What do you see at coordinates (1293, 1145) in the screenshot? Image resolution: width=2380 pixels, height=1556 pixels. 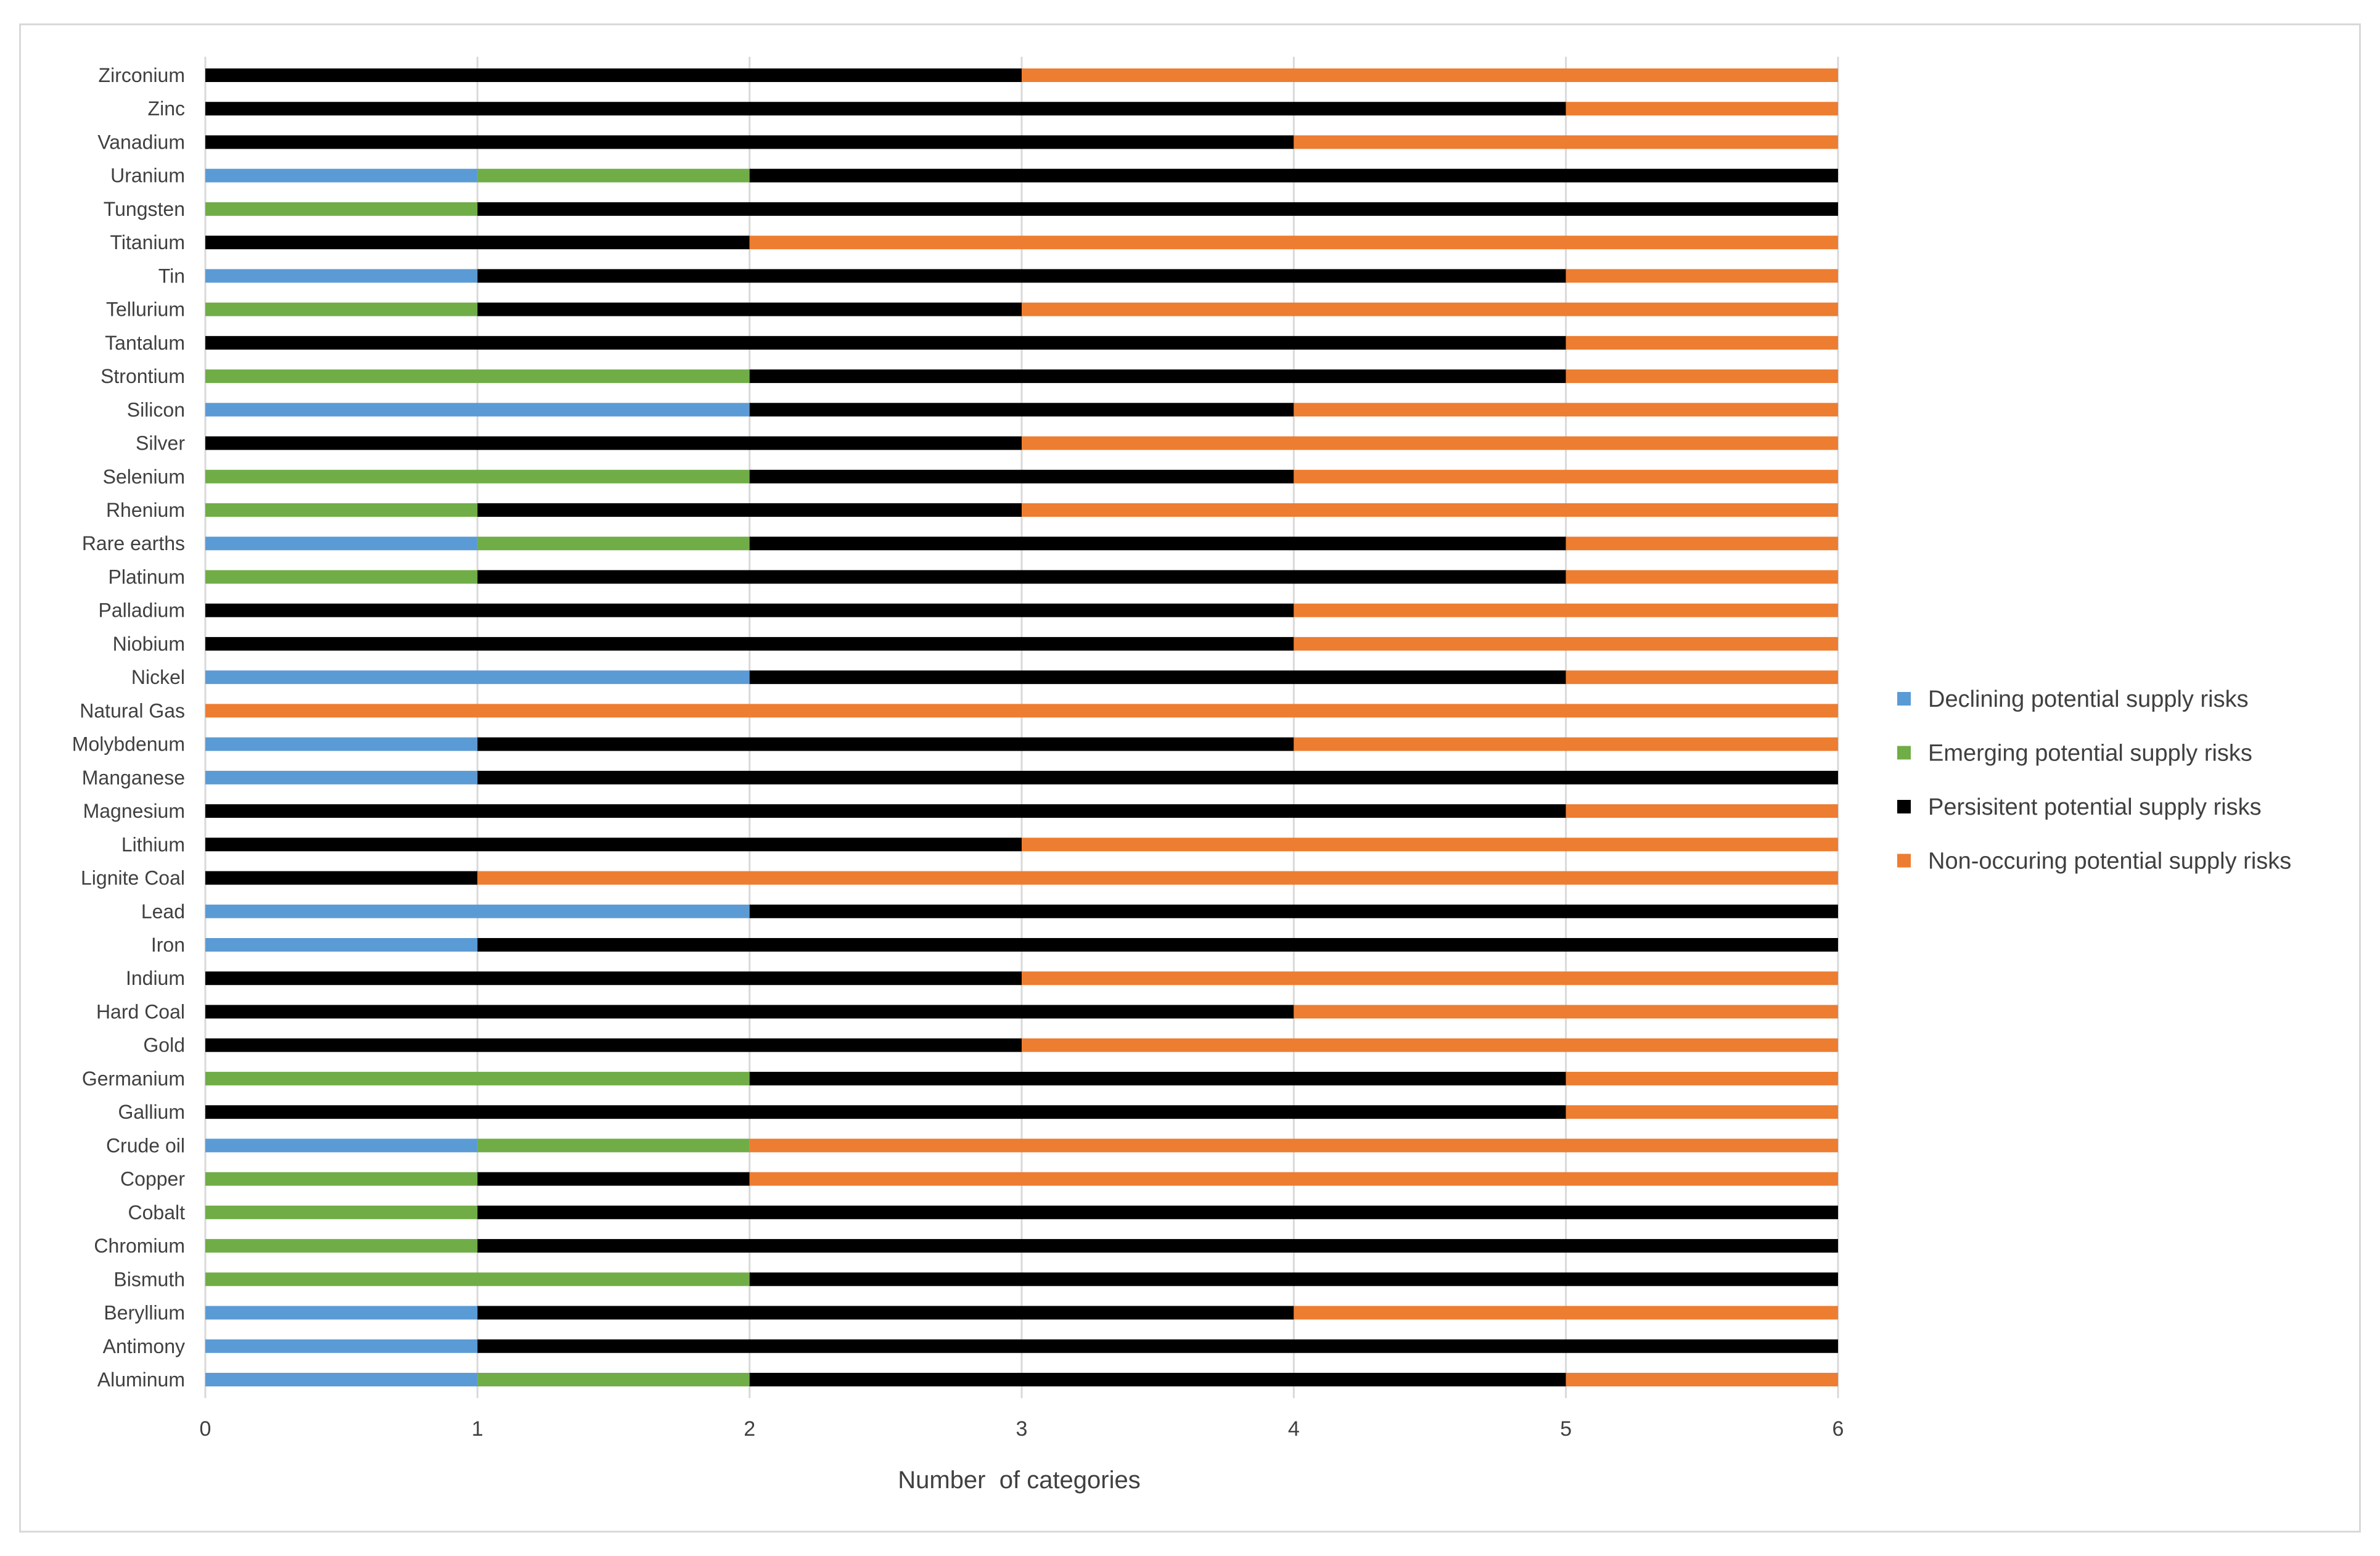 I see `bar-crude-oil-s3` at bounding box center [1293, 1145].